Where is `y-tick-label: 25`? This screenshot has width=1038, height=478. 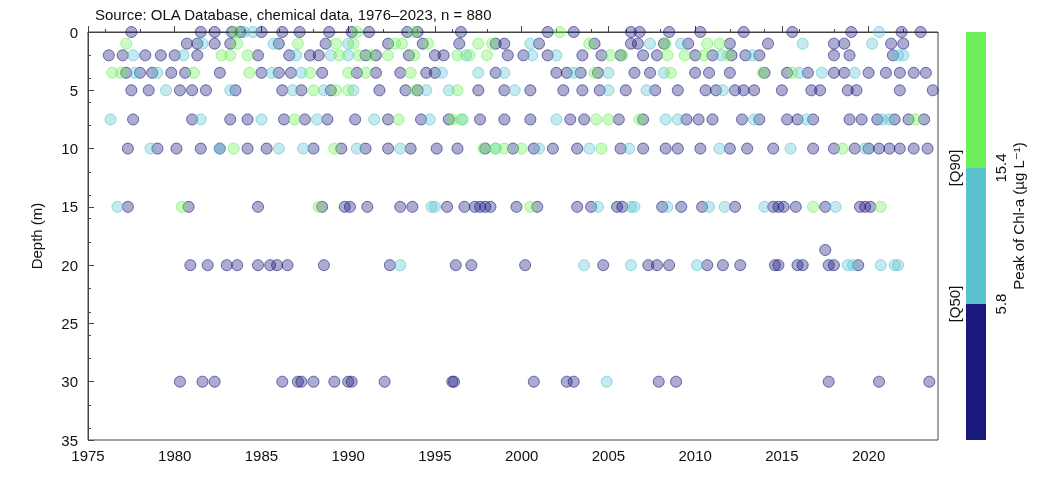
y-tick-label: 25 is located at coordinates (69, 323).